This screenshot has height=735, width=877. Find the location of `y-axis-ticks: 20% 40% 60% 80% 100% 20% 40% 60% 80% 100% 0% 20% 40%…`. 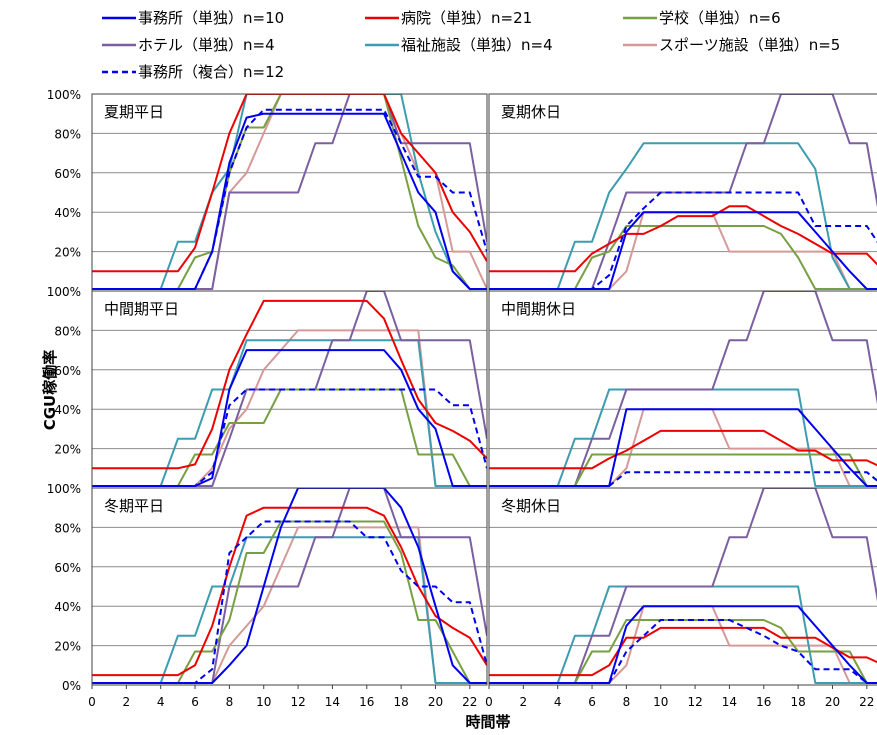

y-axis-ticks: 20% 40% 60% 80% 100% 20% 40% 60% 80% 100% 0% 20% 40%… is located at coordinates (64, 390).